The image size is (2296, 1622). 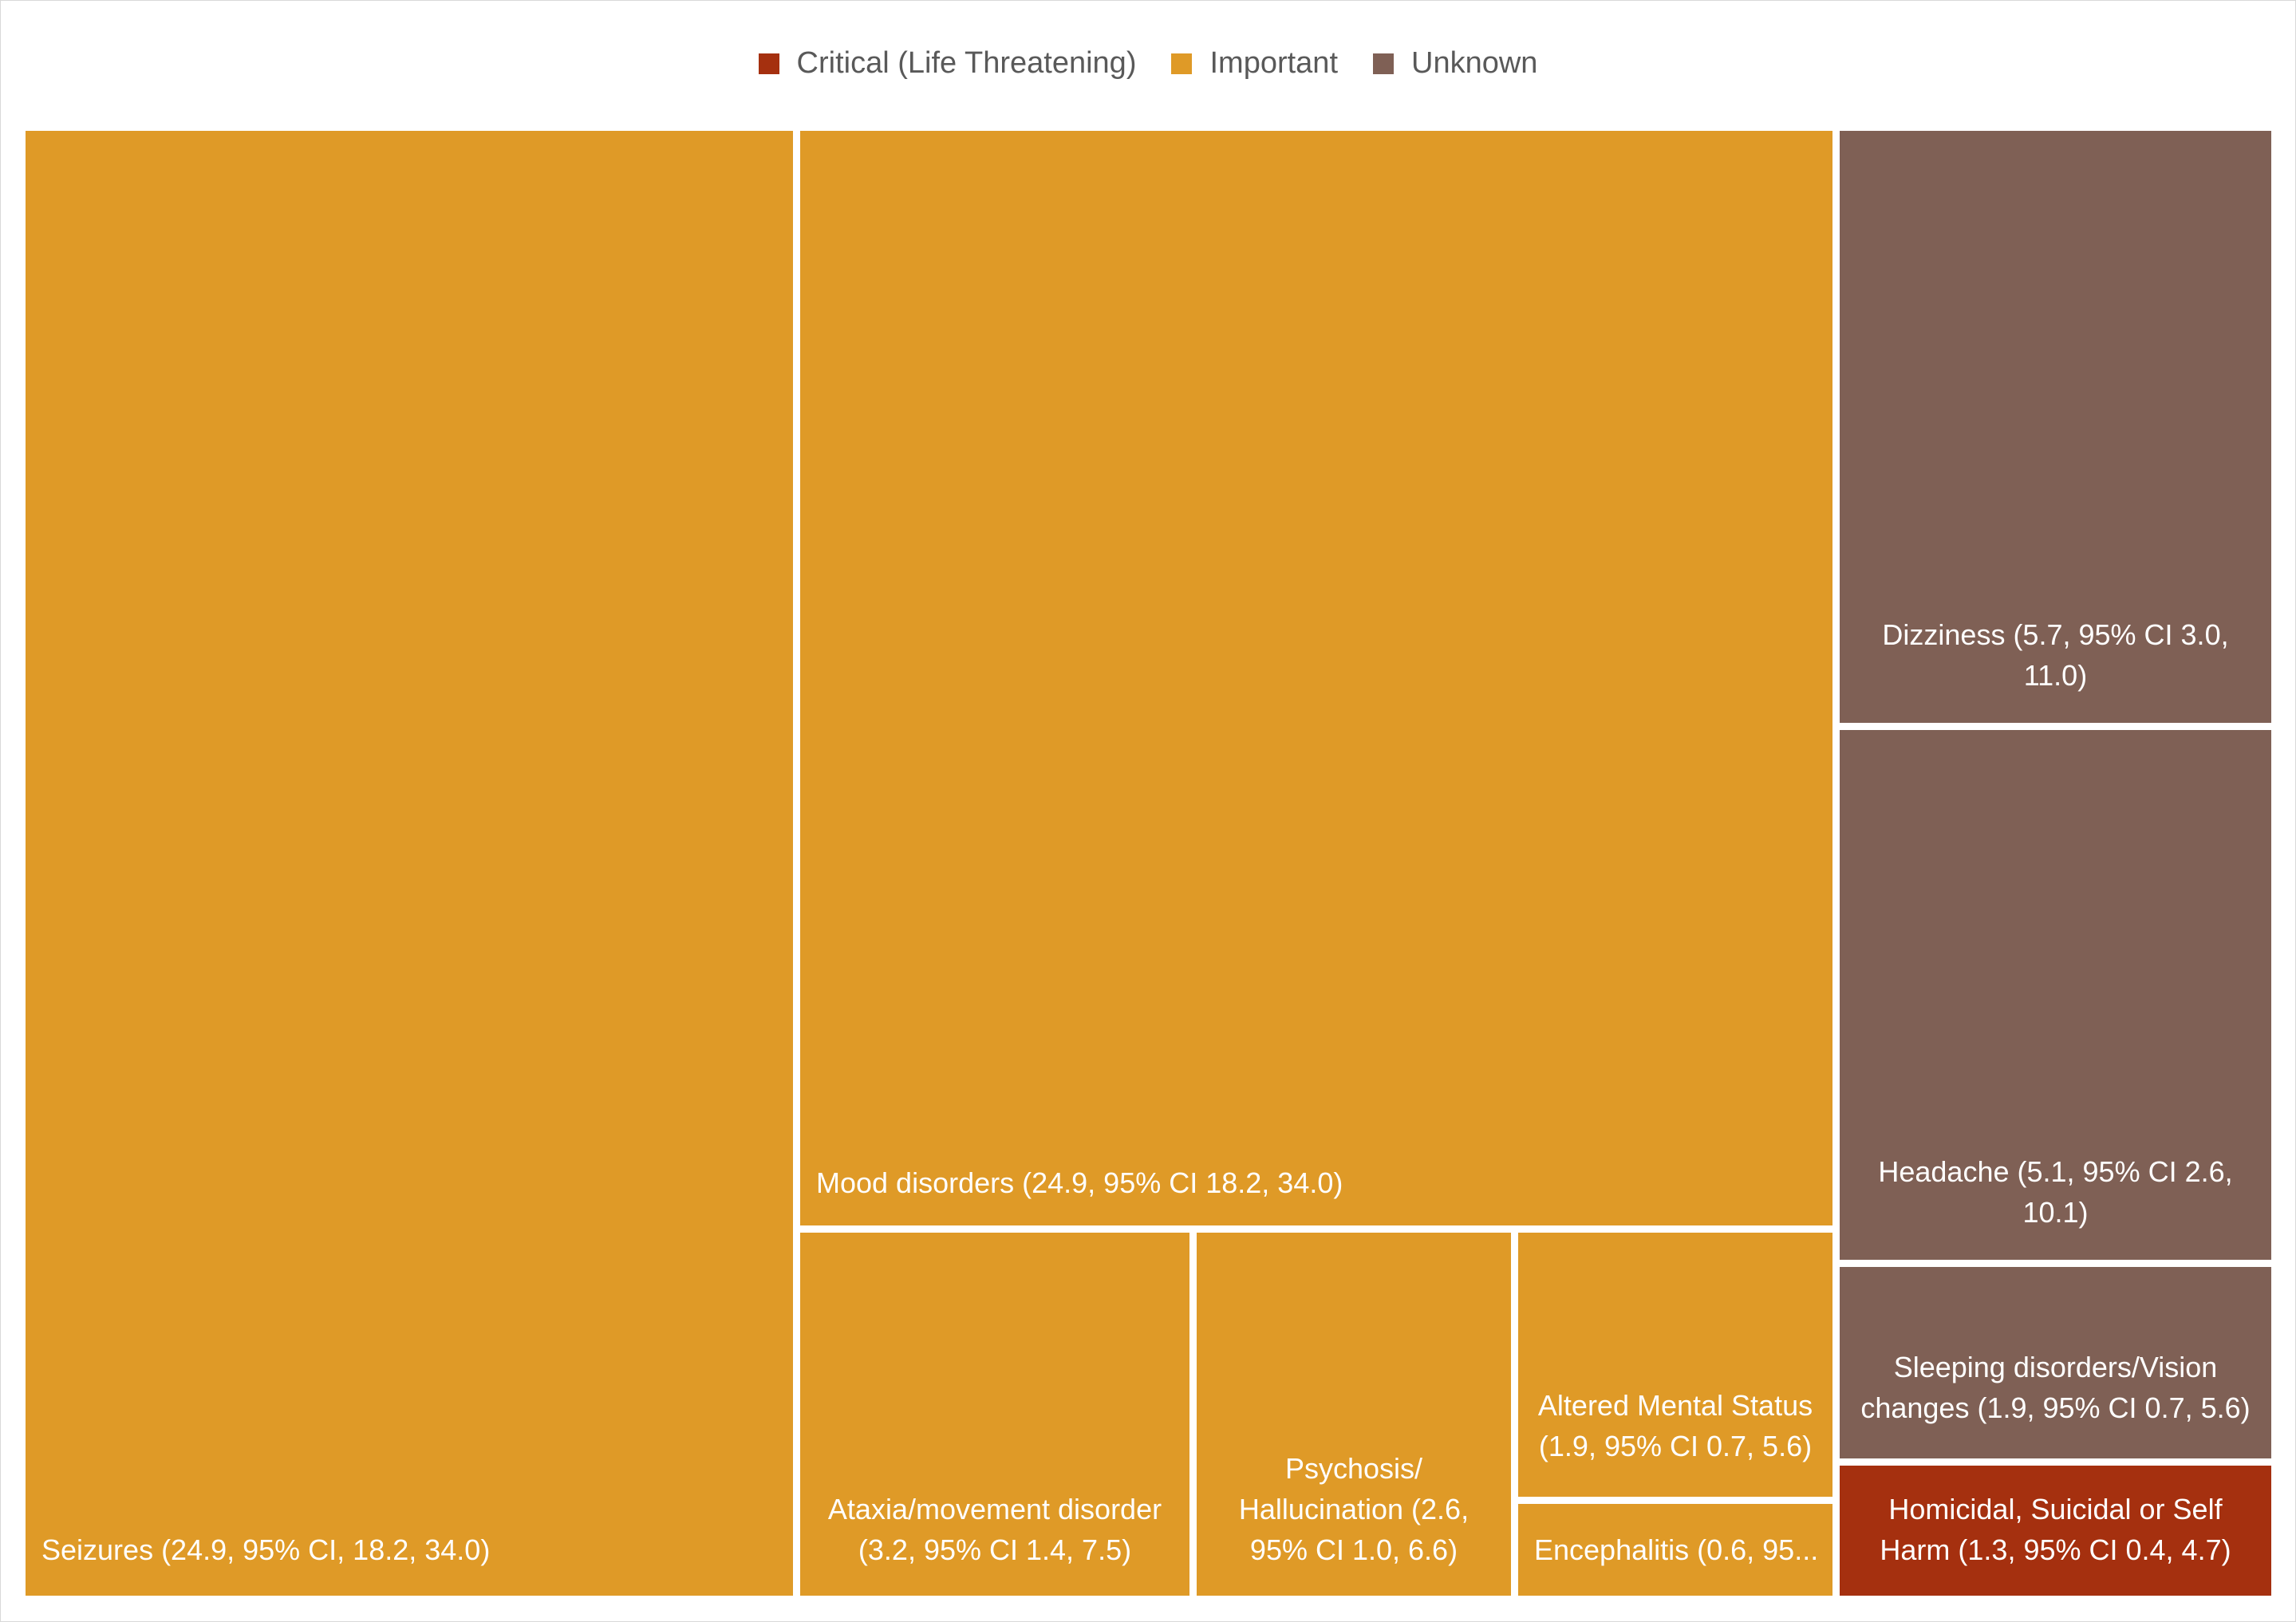 What do you see at coordinates (266, 1549) in the screenshot?
I see `treemap-label-seizures: Seizures (24.9, 95% CI, 18.2, 34.0)` at bounding box center [266, 1549].